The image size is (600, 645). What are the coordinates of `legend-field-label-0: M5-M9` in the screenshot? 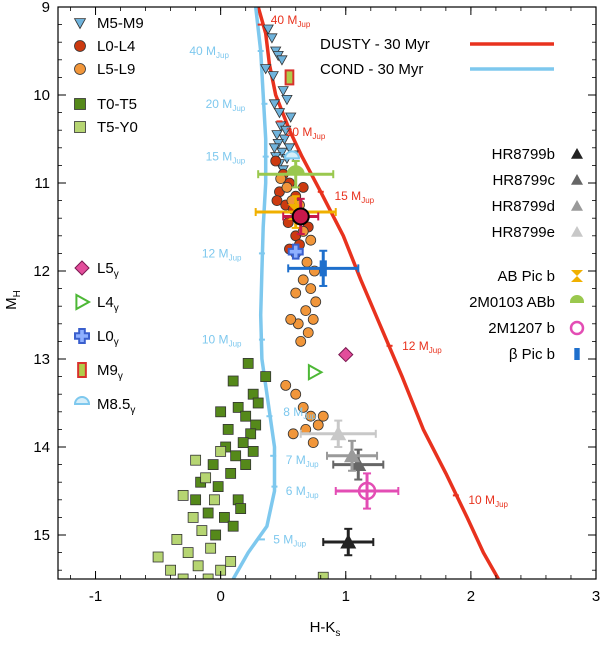 It's located at (120, 23).